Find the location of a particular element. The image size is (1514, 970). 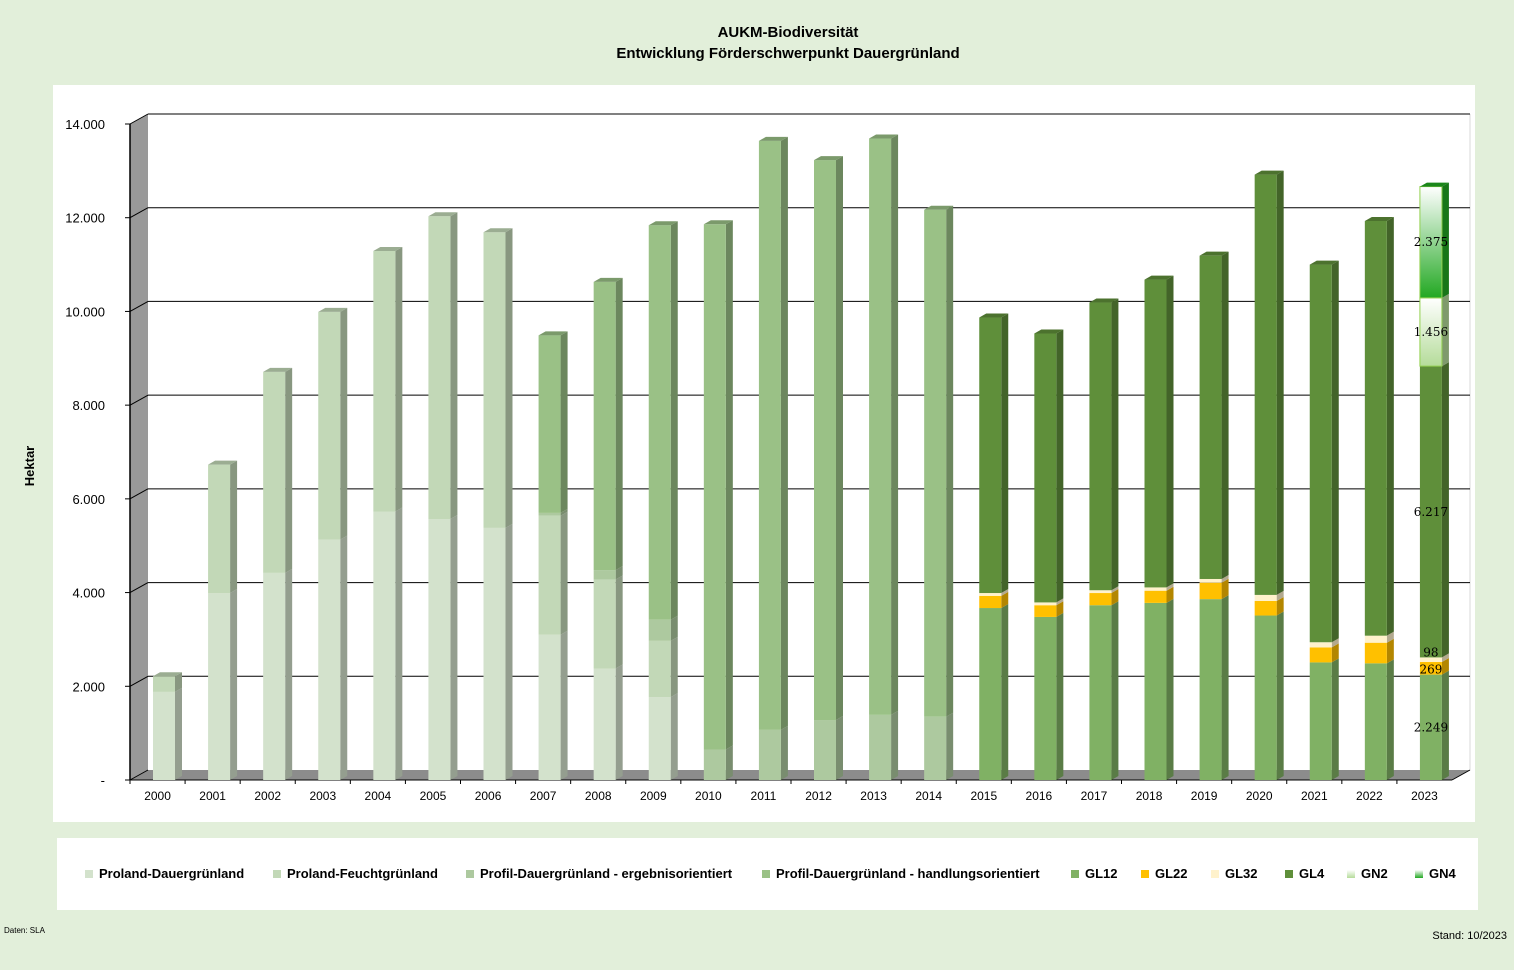

legend-item: Proland-Feuchtgrünland is located at coordinates (355, 873).